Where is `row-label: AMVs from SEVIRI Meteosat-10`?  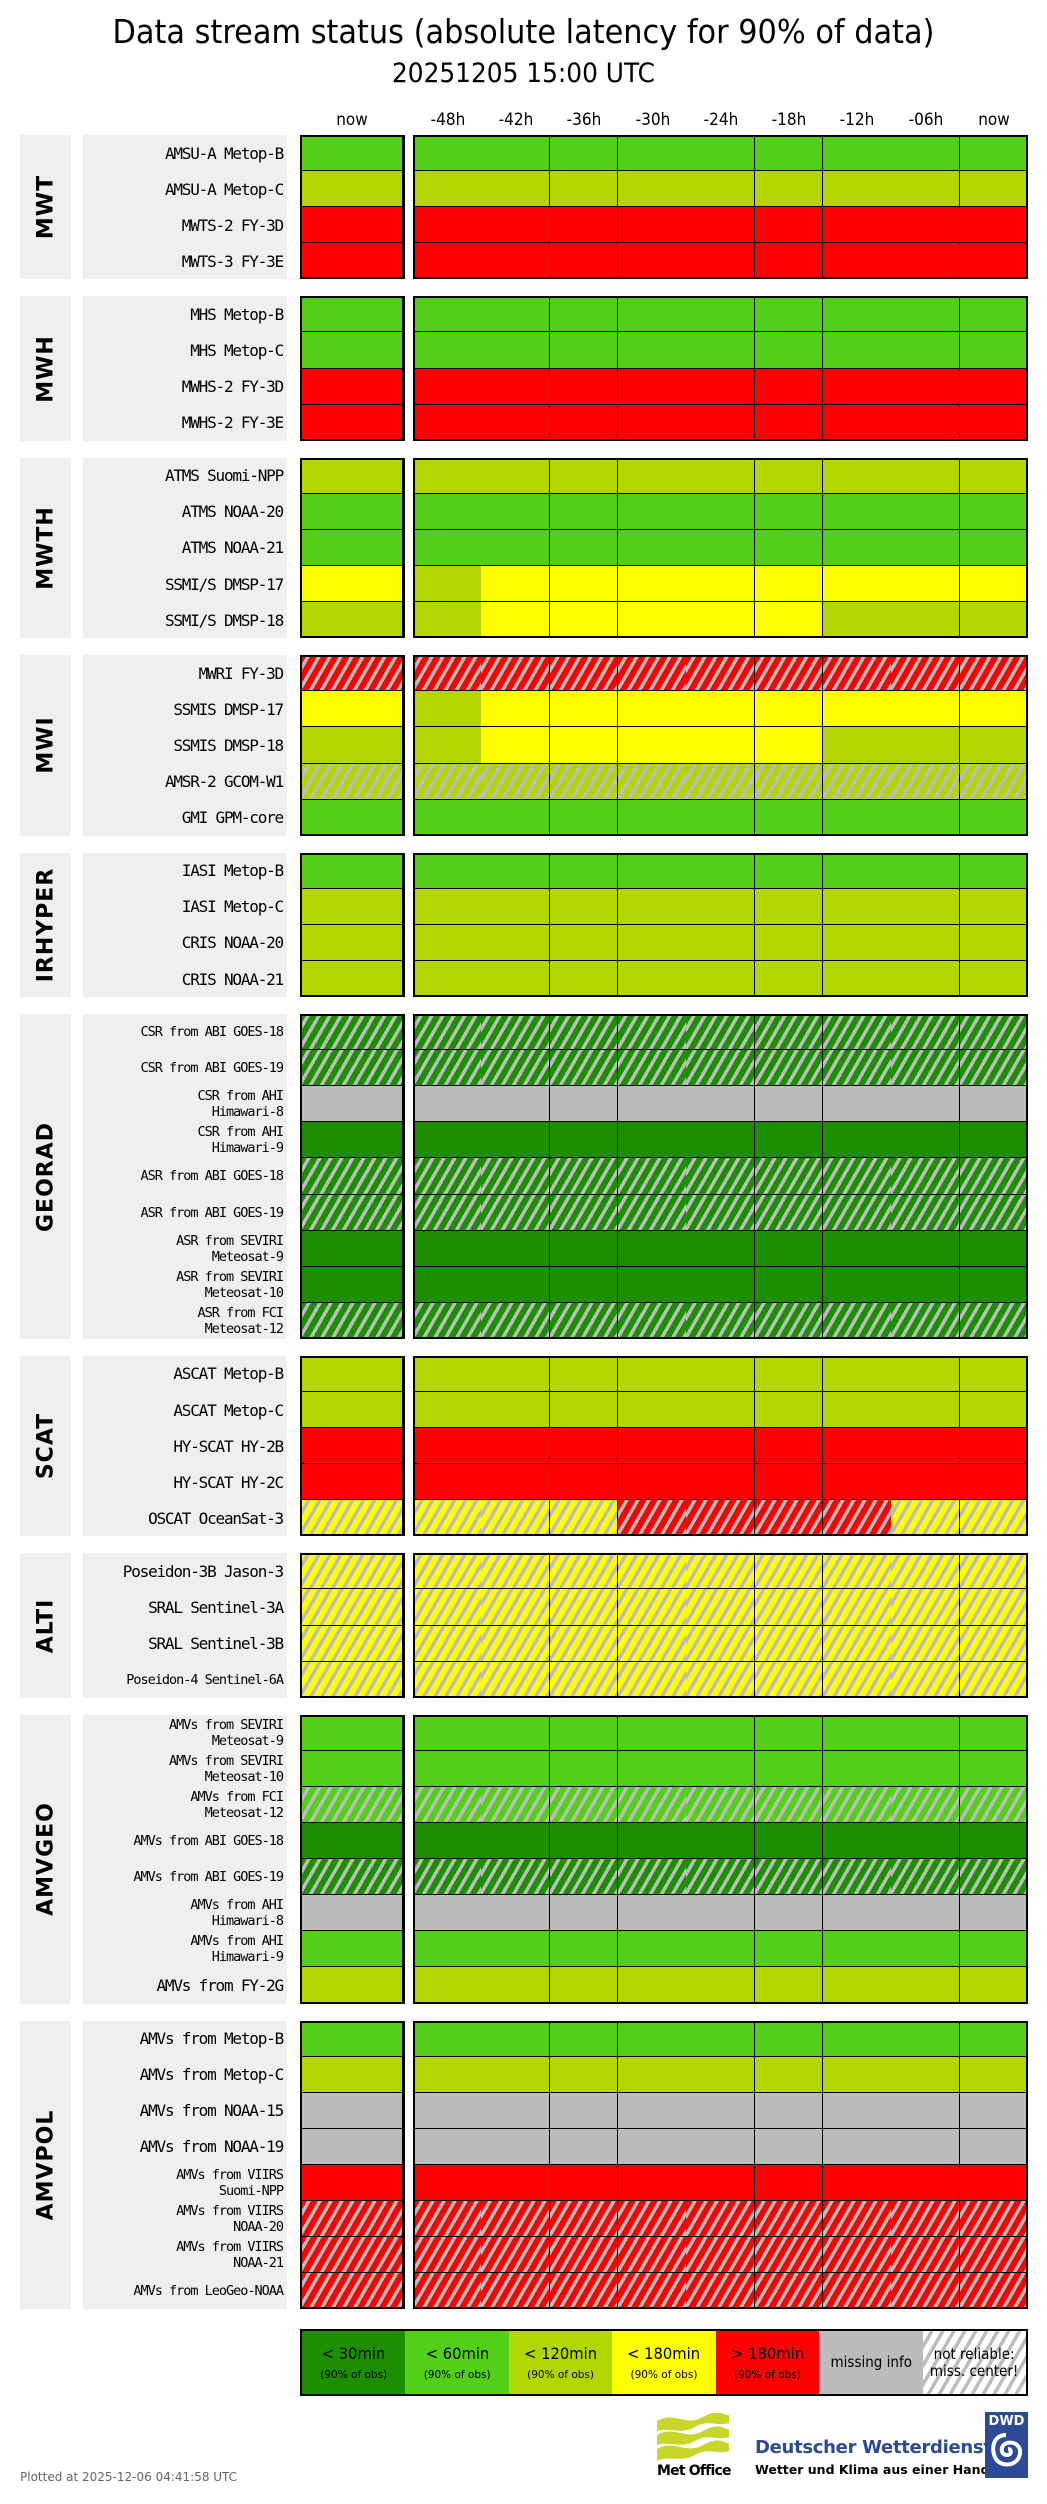 row-label: AMVs from SEVIRI Meteosat-10 is located at coordinates (226, 1768).